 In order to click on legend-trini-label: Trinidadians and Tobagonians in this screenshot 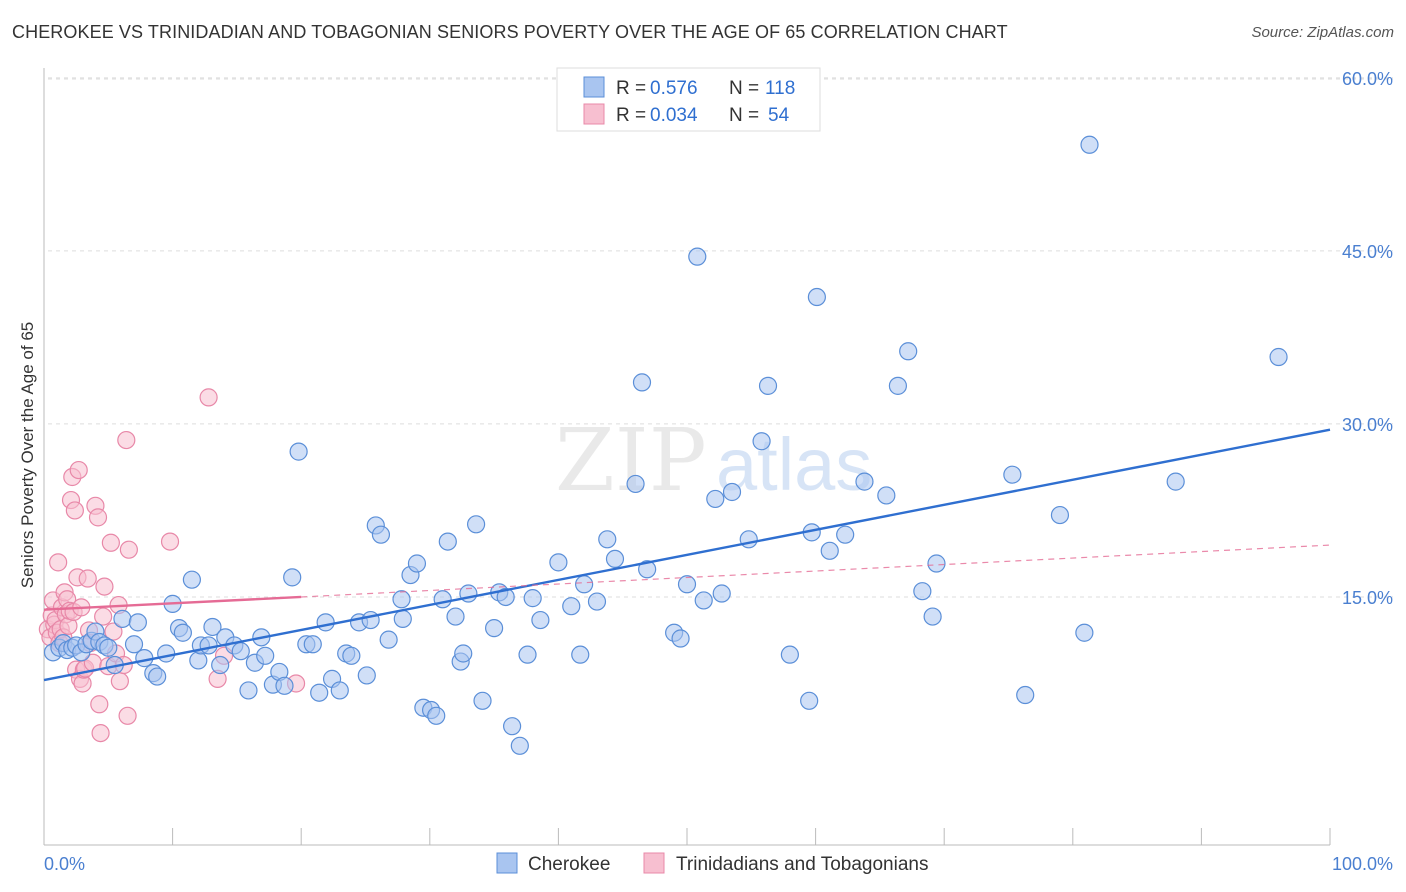, I will do `click(802, 864)`.